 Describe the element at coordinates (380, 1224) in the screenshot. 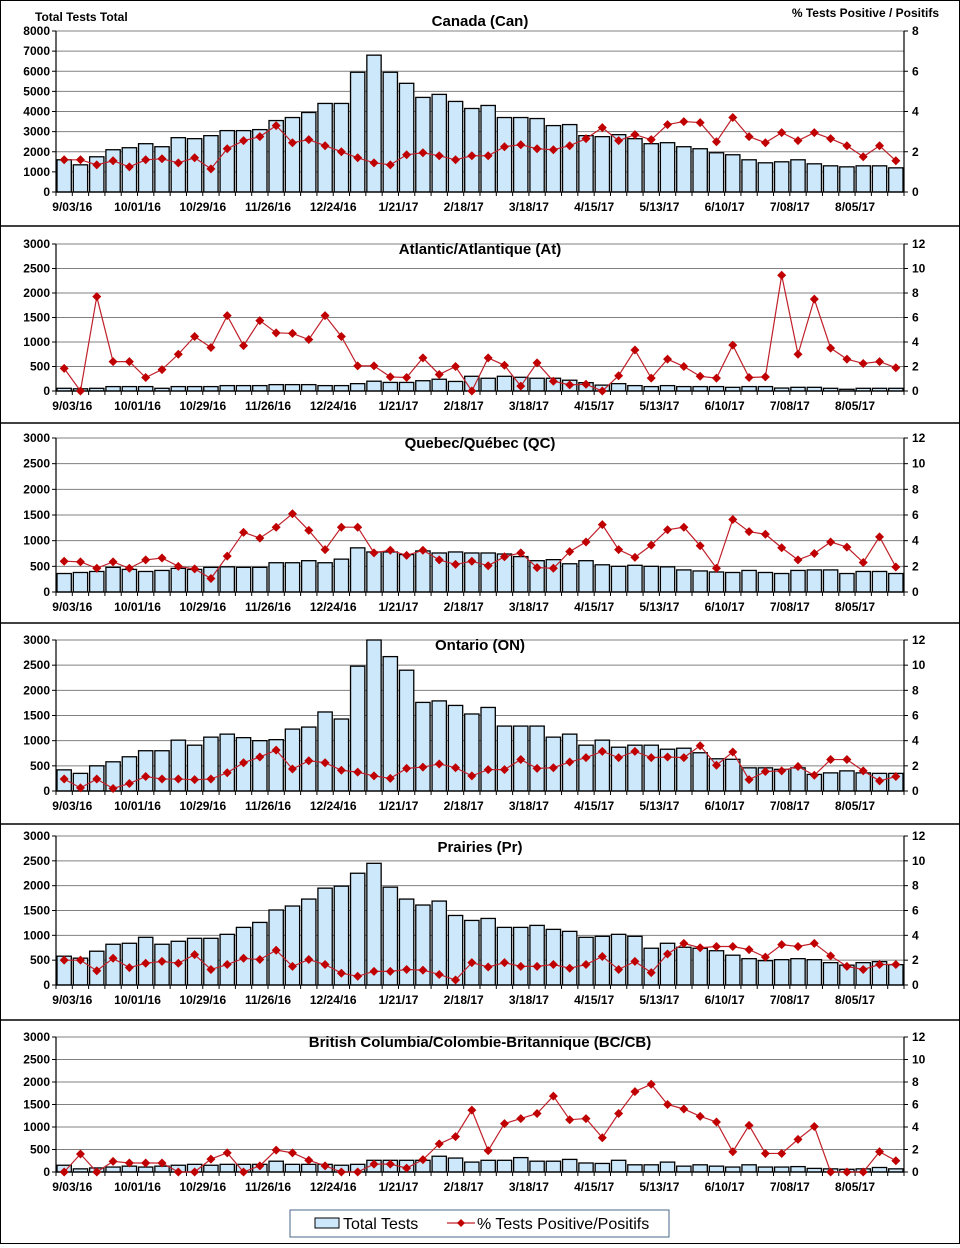

I see `legend-label-total-tests: Total Tests` at that location.